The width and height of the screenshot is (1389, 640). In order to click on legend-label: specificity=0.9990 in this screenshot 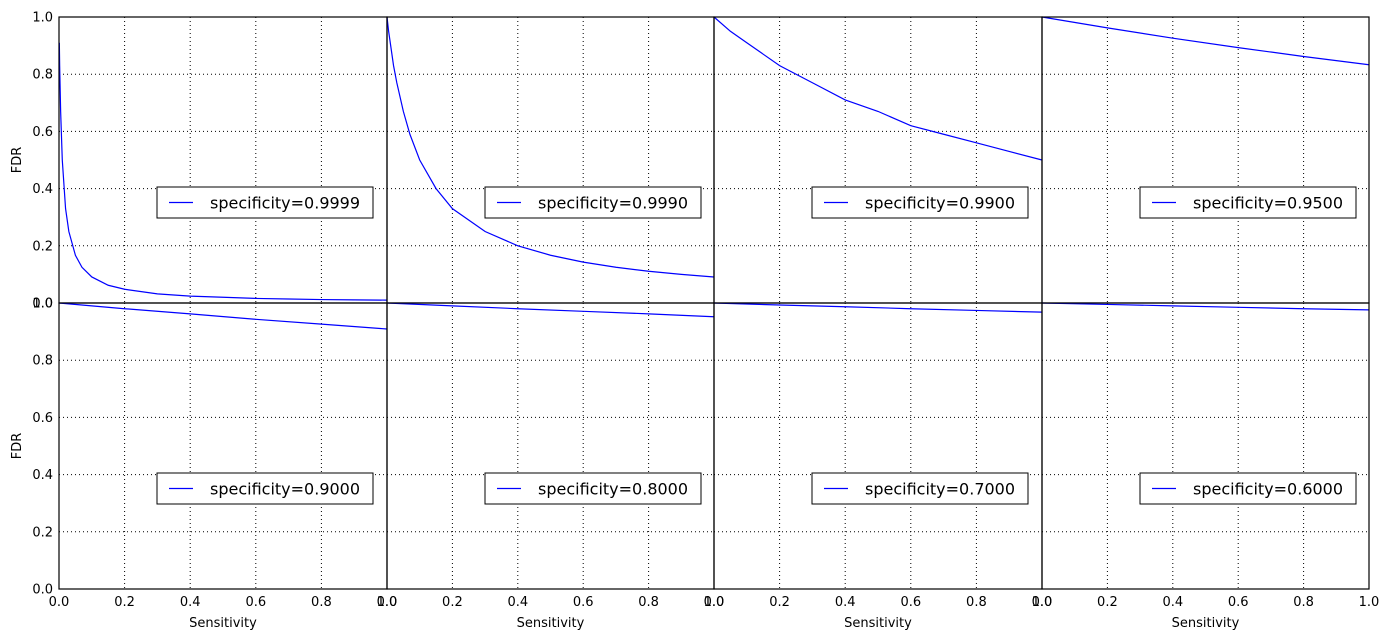, I will do `click(613, 203)`.